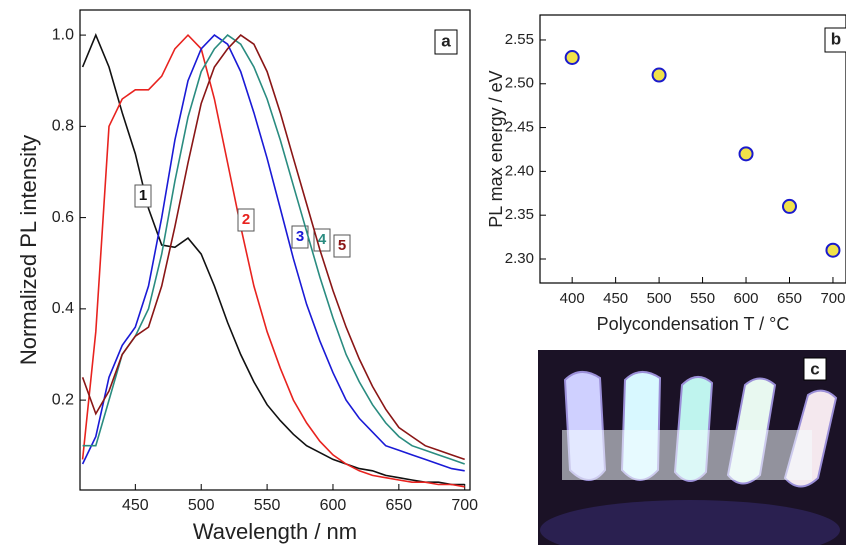 This screenshot has height=545, width=846. Describe the element at coordinates (63, 308) in the screenshot. I see `y-tick-label: 0.4` at that location.